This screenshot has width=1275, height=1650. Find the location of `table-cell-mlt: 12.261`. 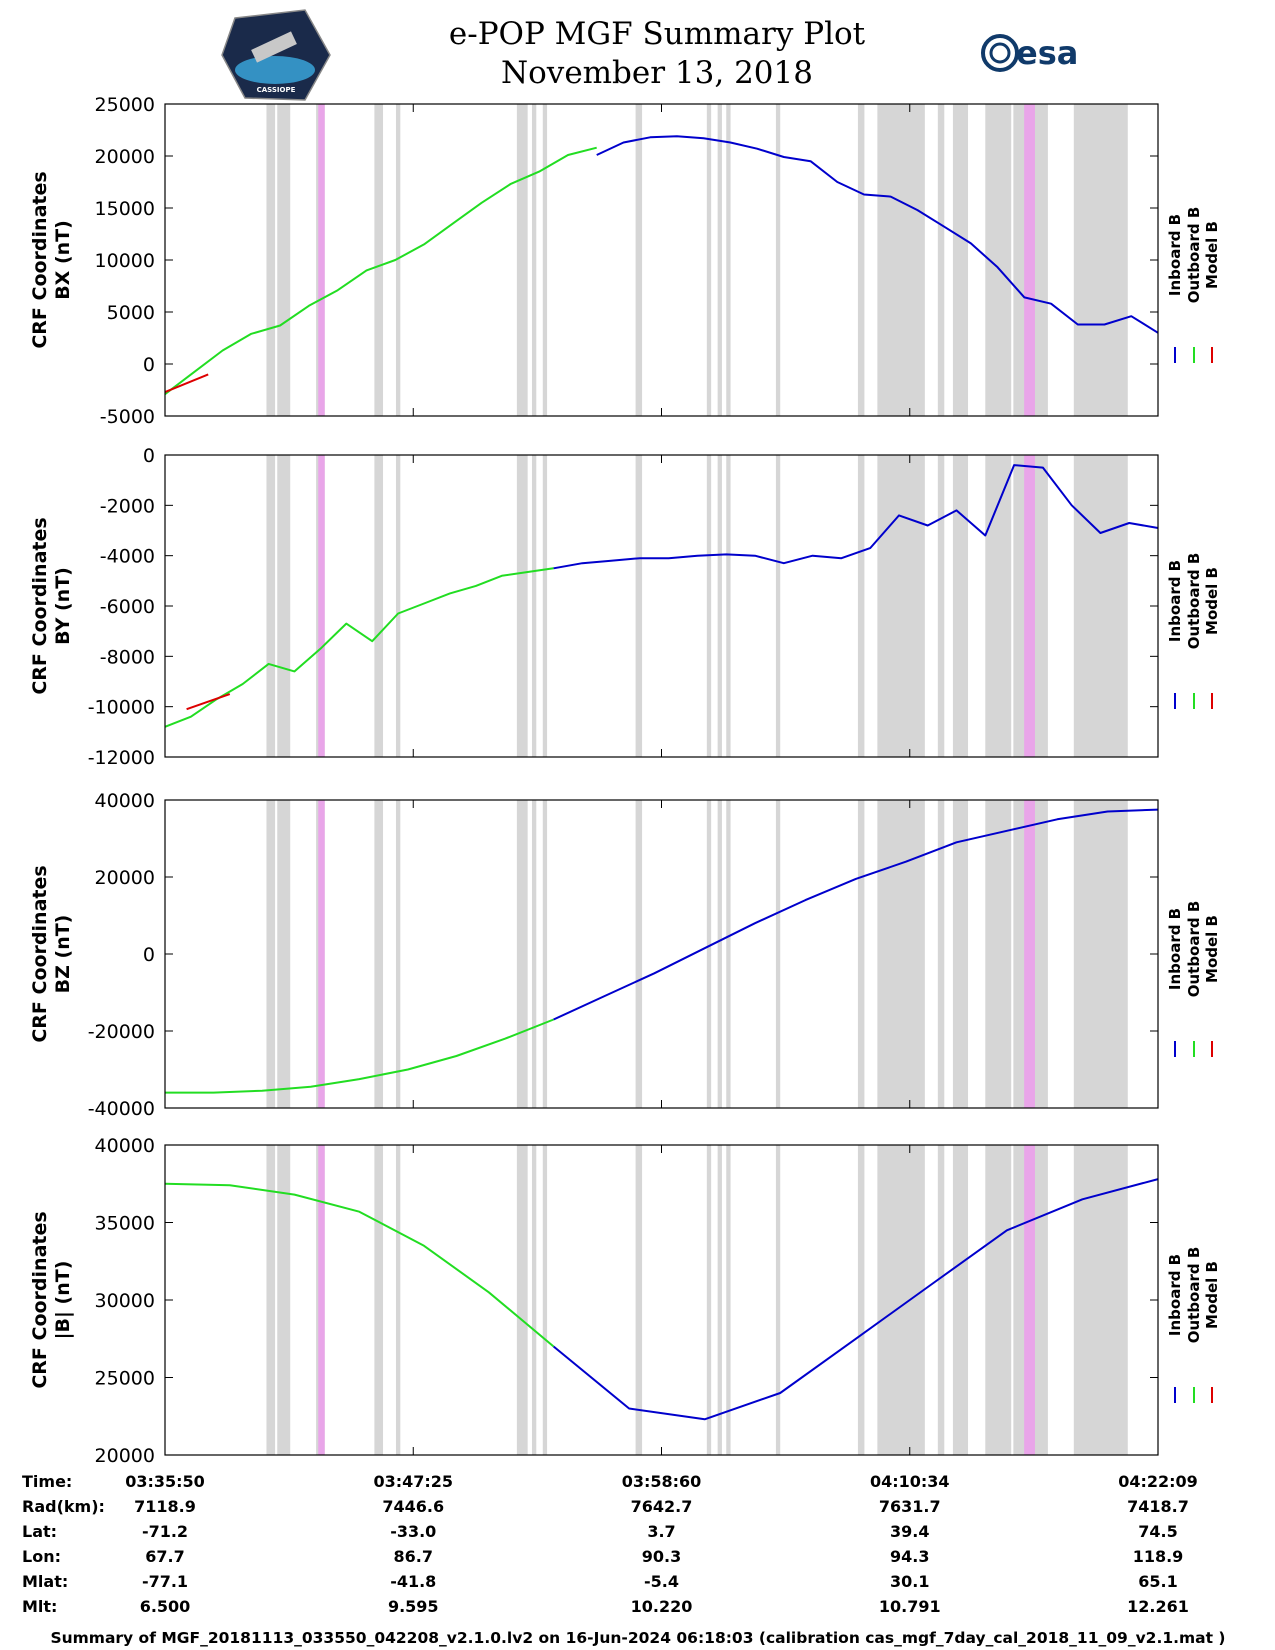

table-cell-mlt: 12.261 is located at coordinates (1158, 1606).